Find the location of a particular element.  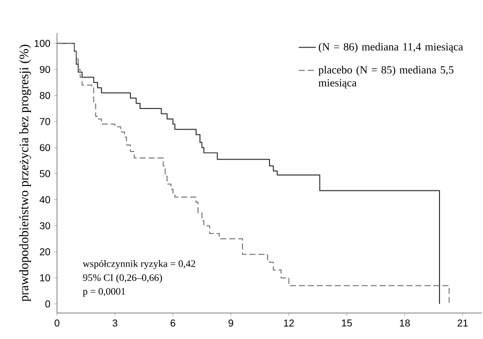

annotation: współczynnik ryzyka = 0,42 is located at coordinates (139, 265).